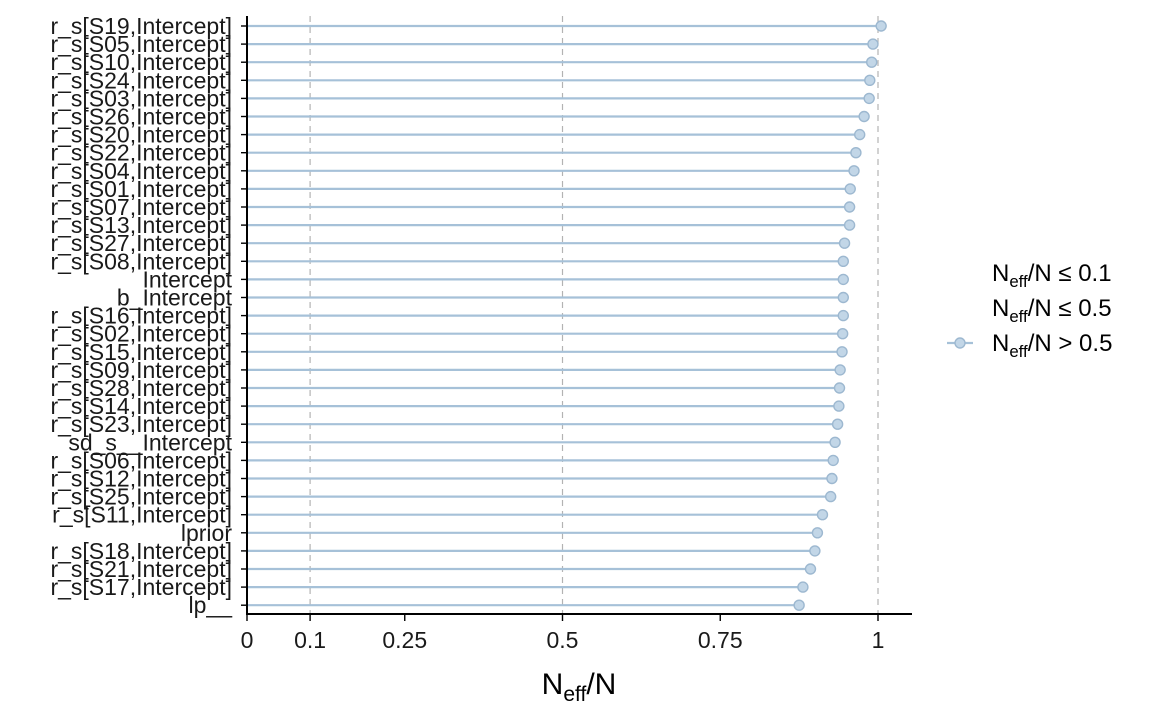  What do you see at coordinates (404, 640) in the screenshot?
I see `x-tick-label: 0.25` at bounding box center [404, 640].